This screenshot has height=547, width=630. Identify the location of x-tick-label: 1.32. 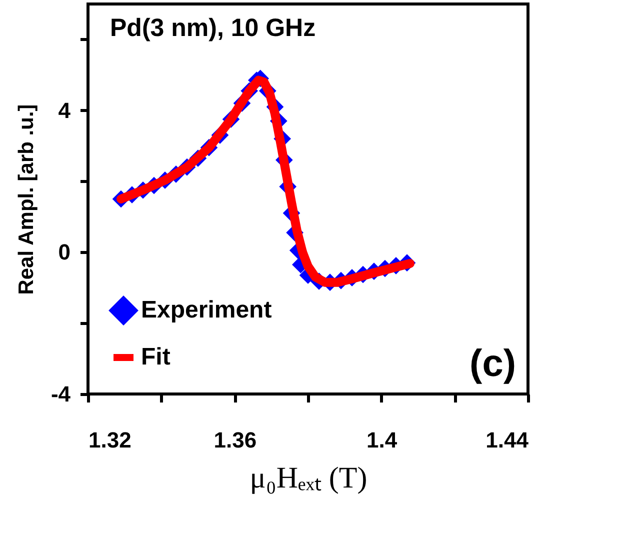
(110, 440).